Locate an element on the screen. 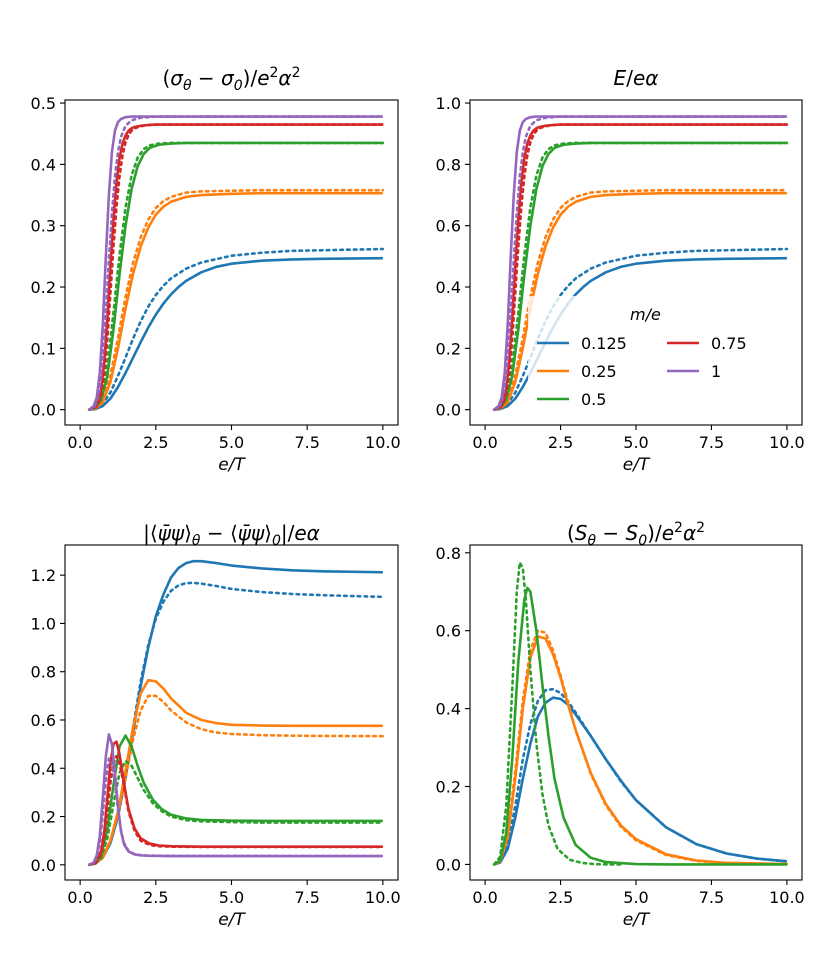  legend-label: 1 is located at coordinates (716, 371).